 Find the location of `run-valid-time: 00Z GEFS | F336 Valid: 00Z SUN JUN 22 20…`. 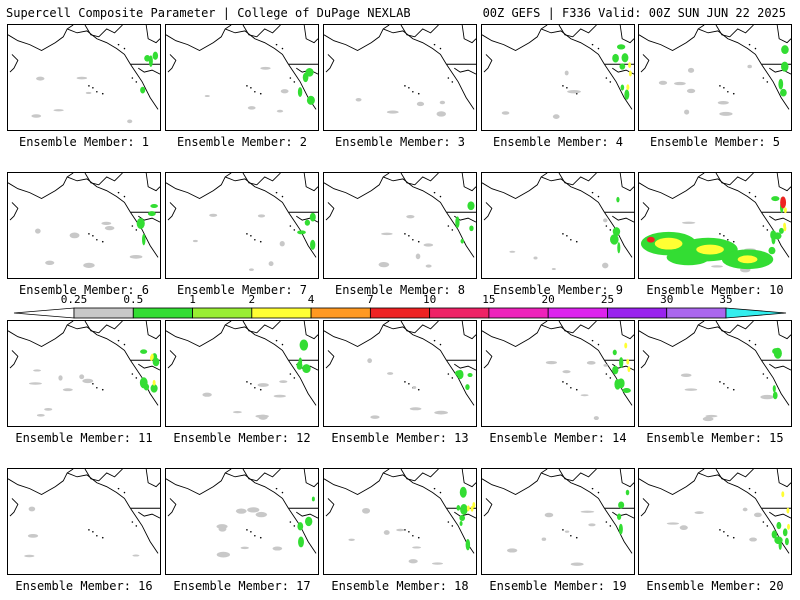

run-valid-time: 00Z GEFS | F336 Valid: 00Z SUN JUN 22 20… is located at coordinates (634, 13).